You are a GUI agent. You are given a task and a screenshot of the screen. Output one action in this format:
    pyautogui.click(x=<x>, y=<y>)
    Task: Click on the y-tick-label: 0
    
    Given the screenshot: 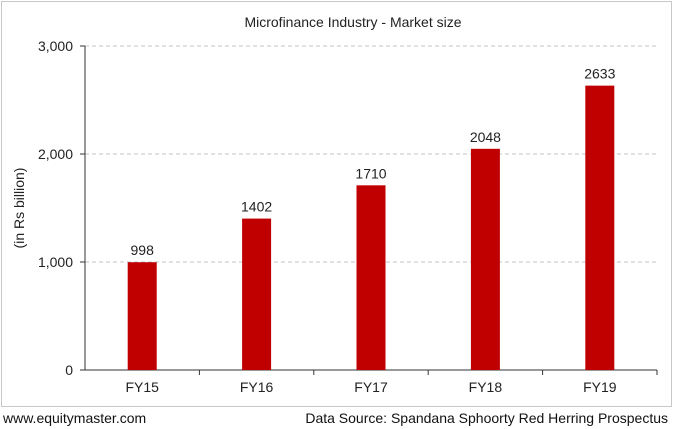 What is the action you would take?
    pyautogui.click(x=69, y=370)
    